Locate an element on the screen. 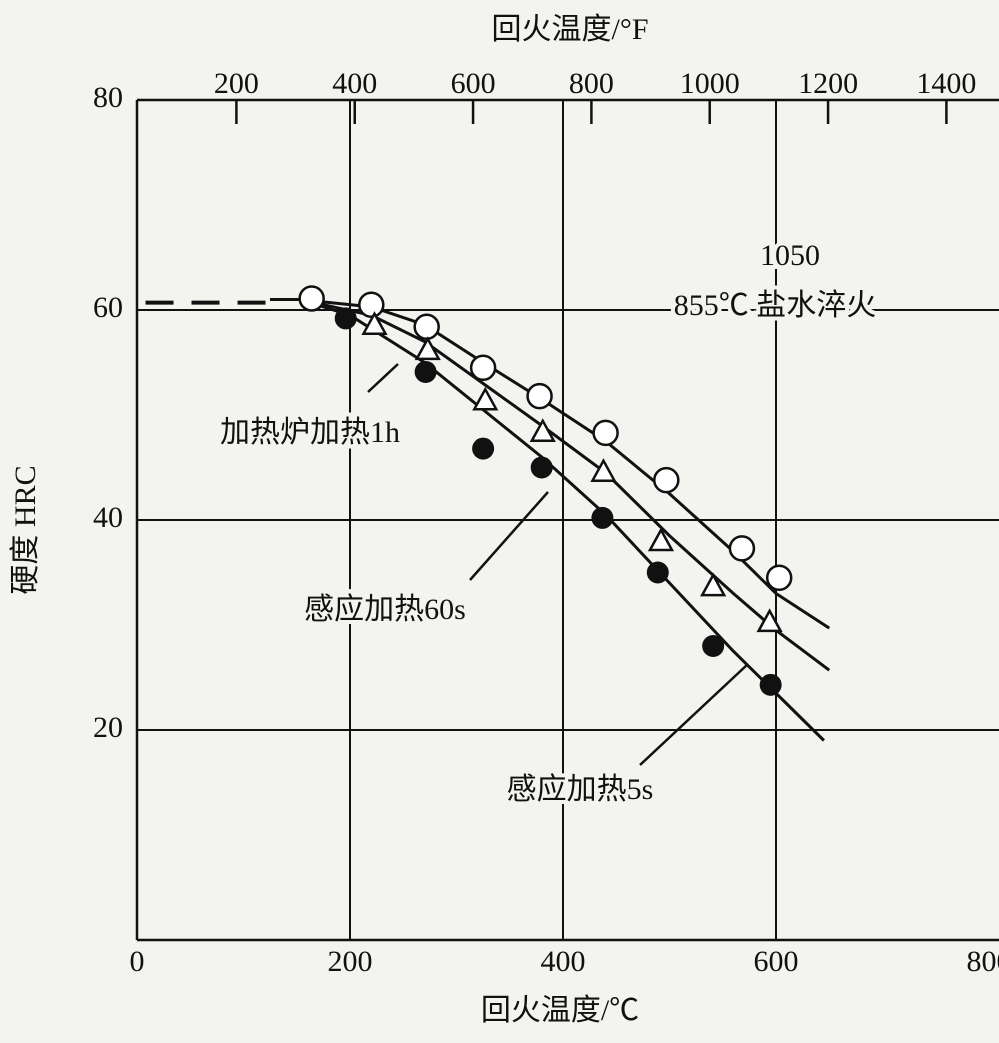  x-tick-label: 600 is located at coordinates (776, 961).